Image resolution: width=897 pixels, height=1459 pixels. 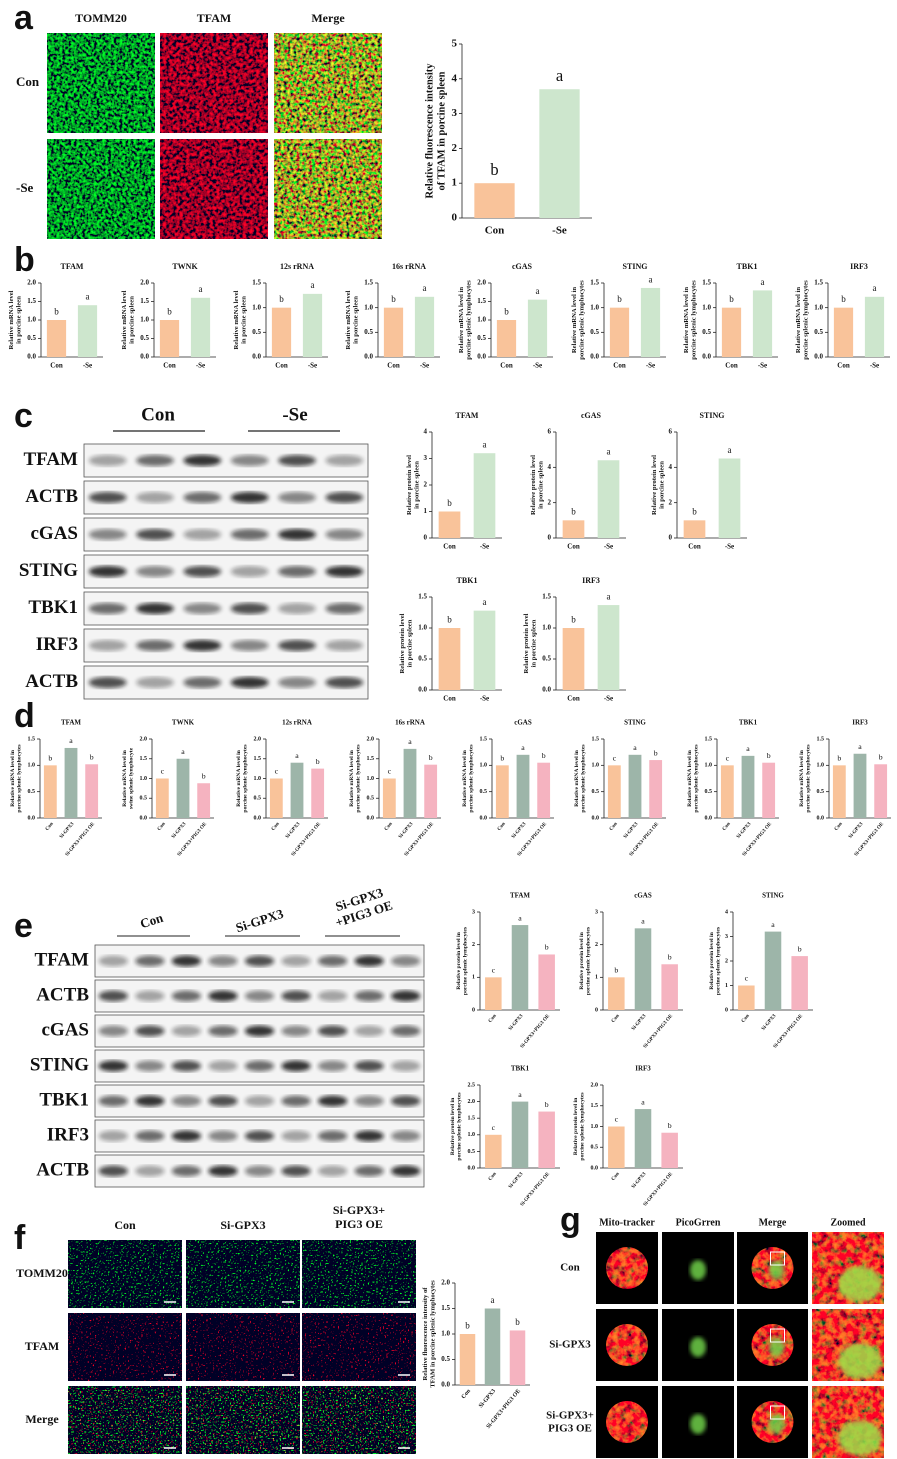 I want to click on y-tick-label: 0, so click(x=596, y=1010).